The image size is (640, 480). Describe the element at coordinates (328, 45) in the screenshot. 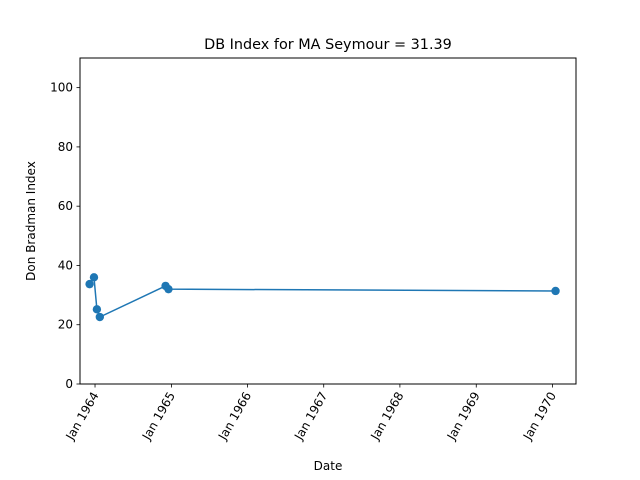

I see `chart-title: DB Index for MA Seymour = 31.39` at that location.